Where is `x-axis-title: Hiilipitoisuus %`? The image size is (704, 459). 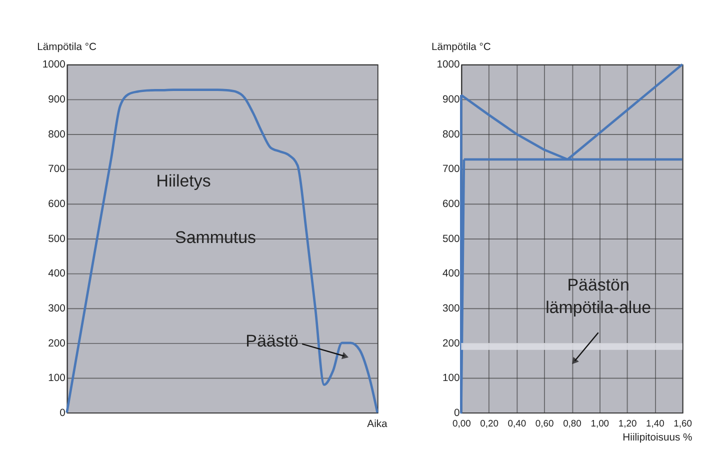
x-axis-title: Hiilipitoisuus % is located at coordinates (657, 438).